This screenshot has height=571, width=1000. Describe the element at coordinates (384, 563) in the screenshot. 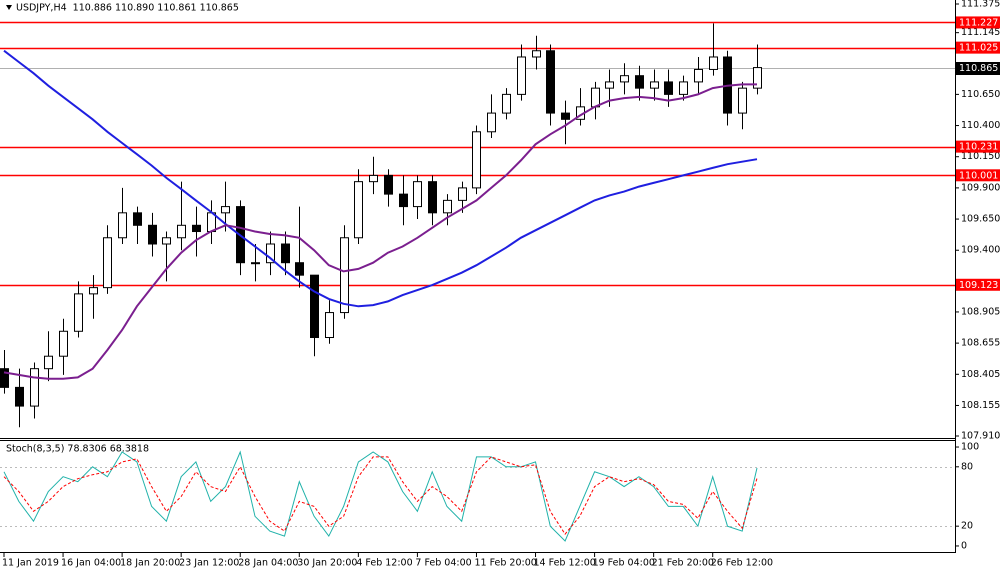

I see `x-tick-label: 4 Feb 12:00` at that location.